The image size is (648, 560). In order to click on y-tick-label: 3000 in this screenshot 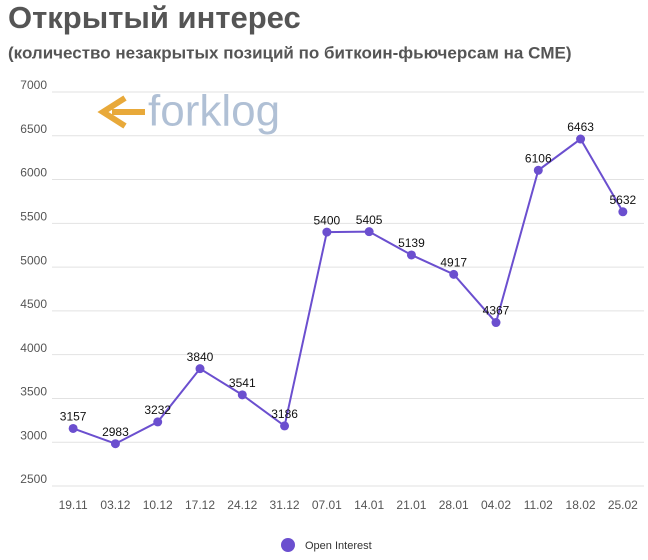, I will do `click(33, 435)`.